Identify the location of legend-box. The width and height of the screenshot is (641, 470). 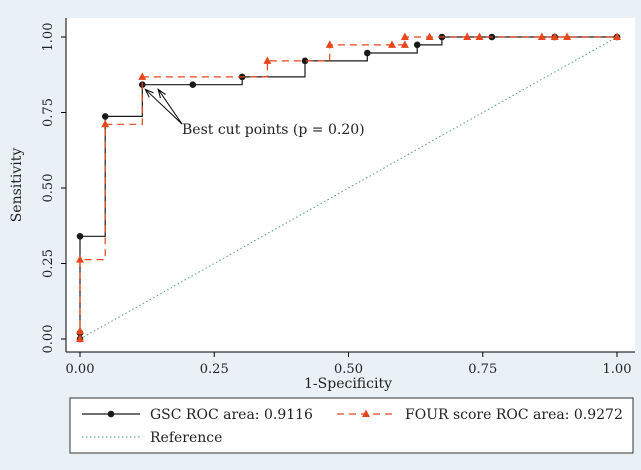
(351, 425).